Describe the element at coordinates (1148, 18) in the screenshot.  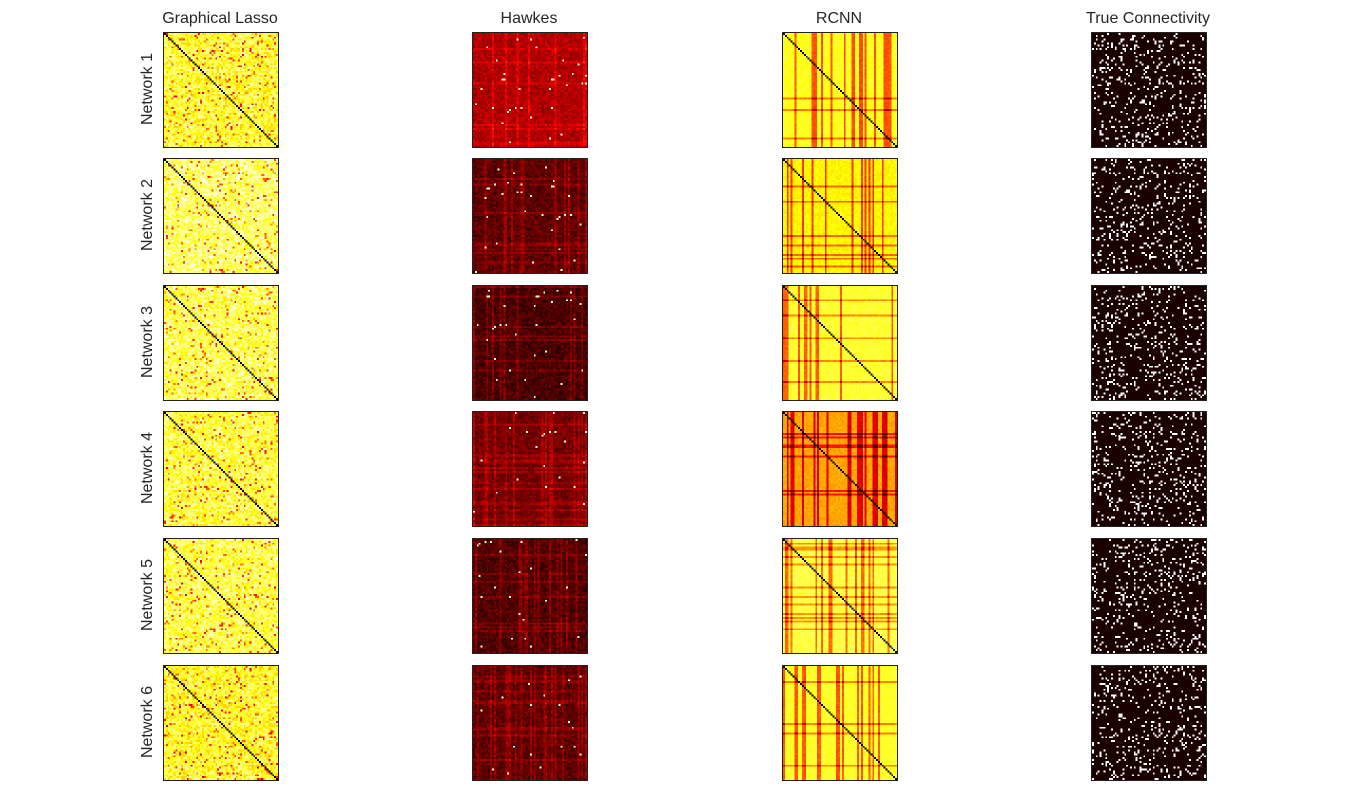
I see `column-title-true-connectivity: True Connectivity` at that location.